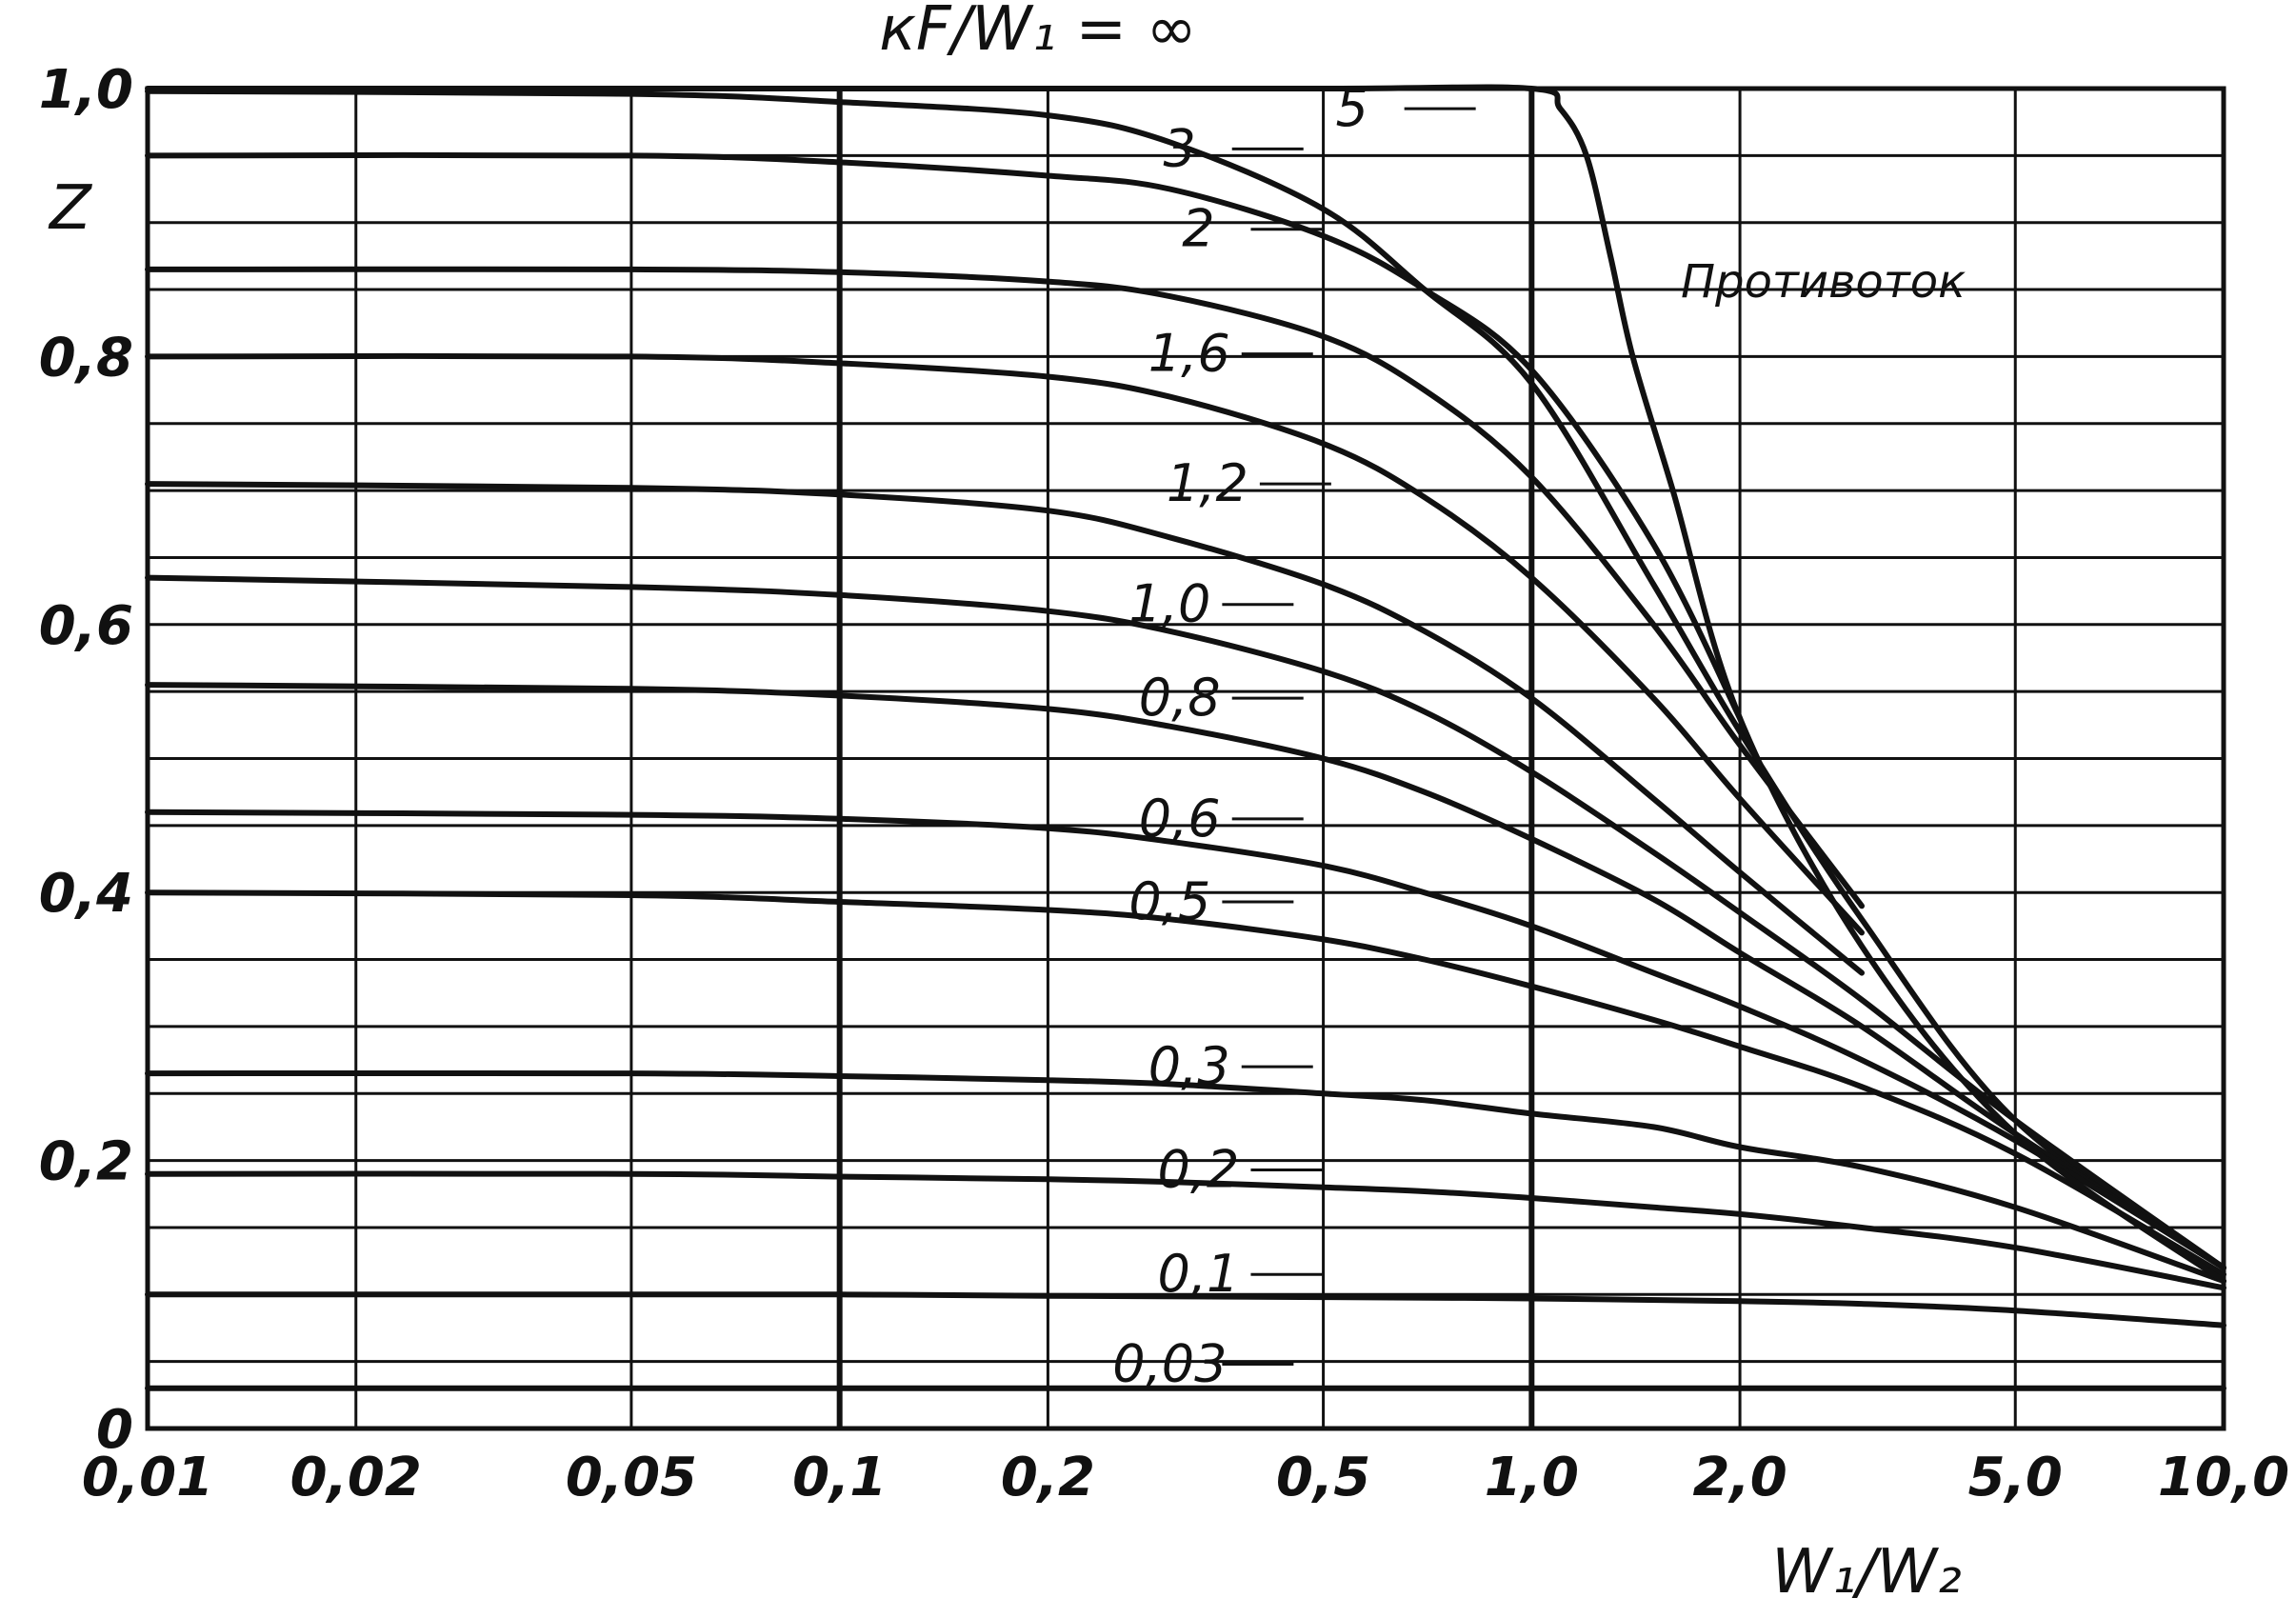 The image size is (2296, 1618). Describe the element at coordinates (86, 760) in the screenshot. I see `y-tick-labels: 0 0,2 0,4 0,6 0,8 1,0` at that location.